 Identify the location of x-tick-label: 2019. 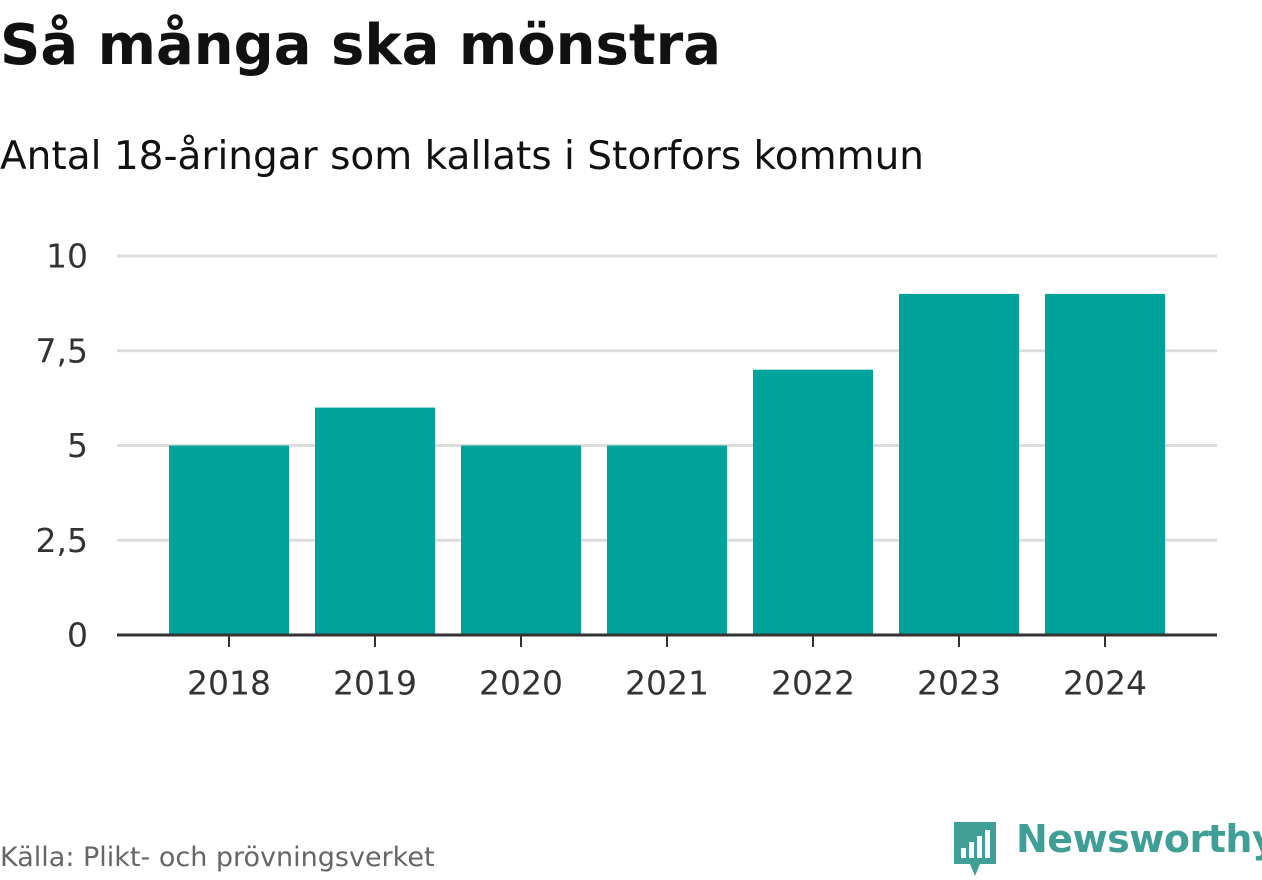
(375, 683).